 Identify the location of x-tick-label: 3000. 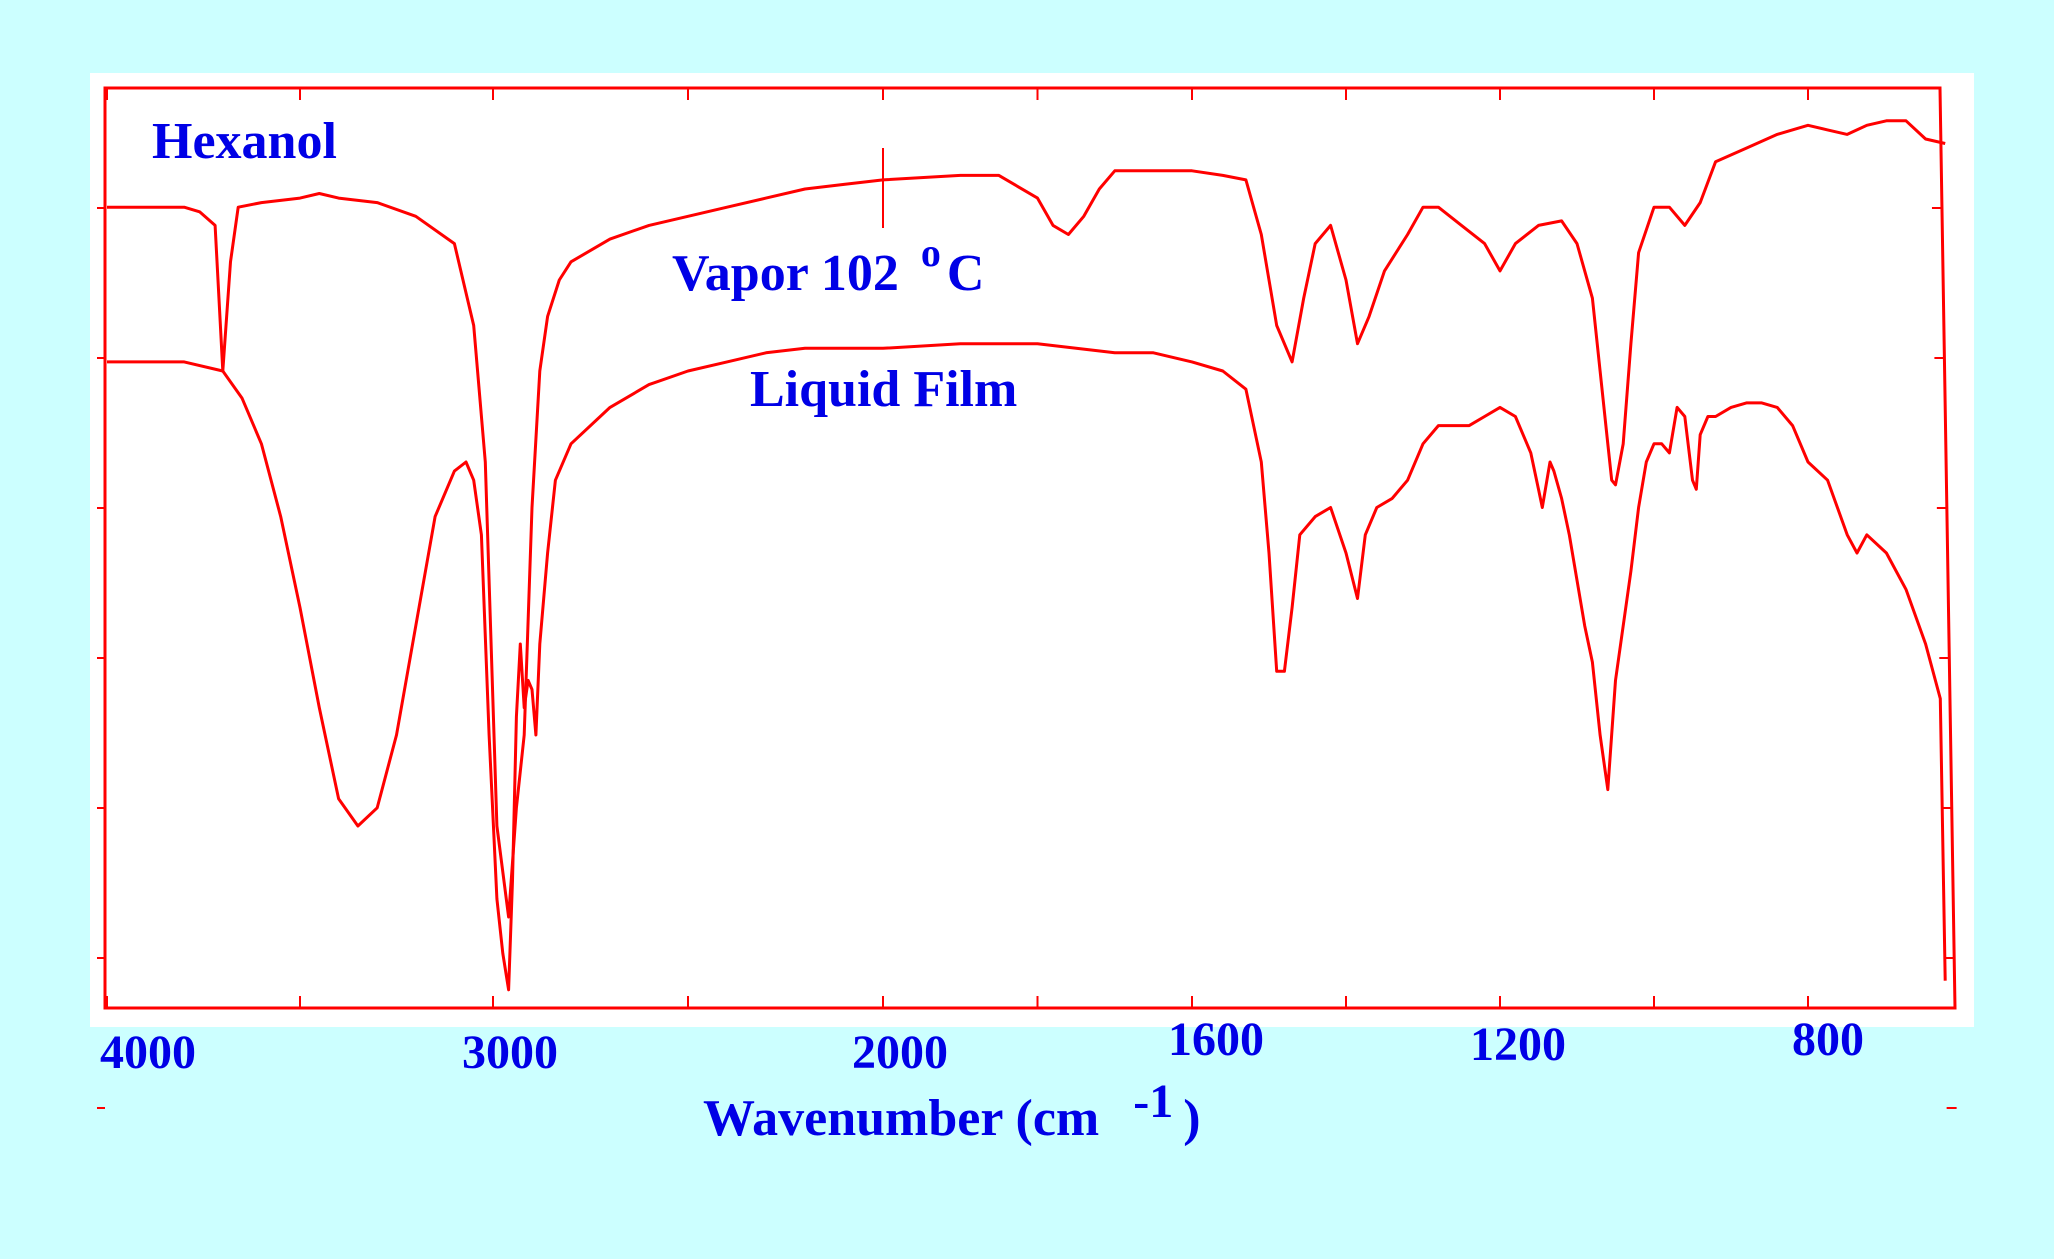
(510, 1052).